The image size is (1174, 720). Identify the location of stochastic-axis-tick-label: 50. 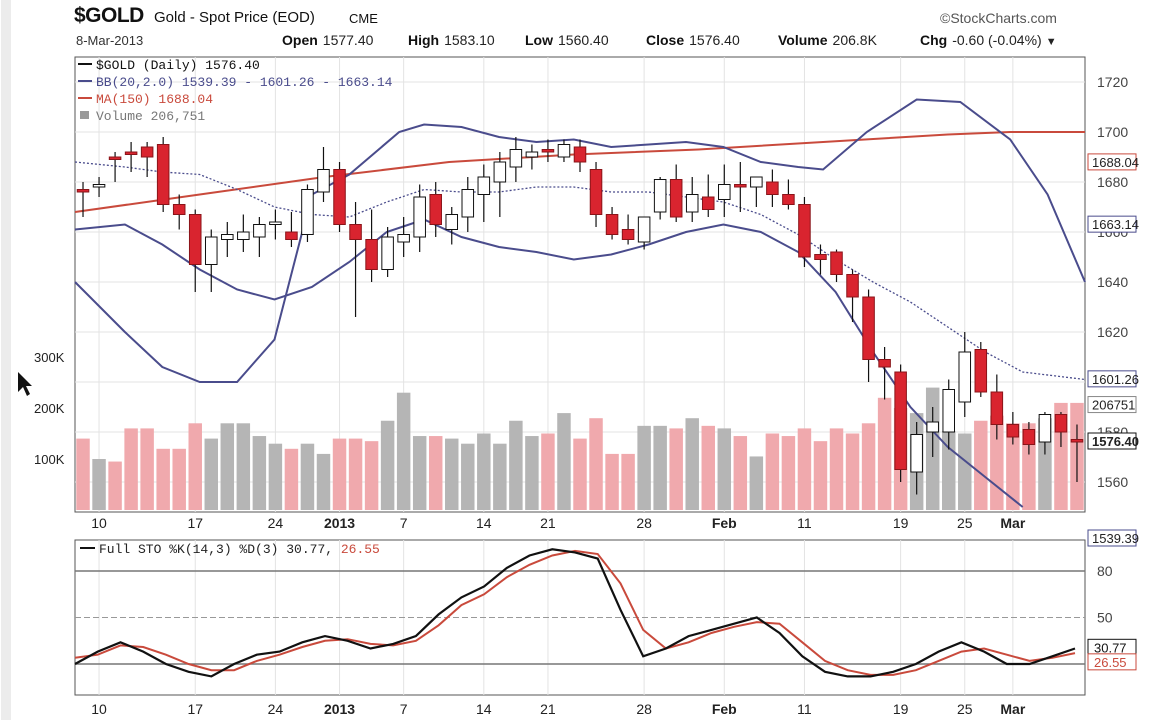
(1105, 618).